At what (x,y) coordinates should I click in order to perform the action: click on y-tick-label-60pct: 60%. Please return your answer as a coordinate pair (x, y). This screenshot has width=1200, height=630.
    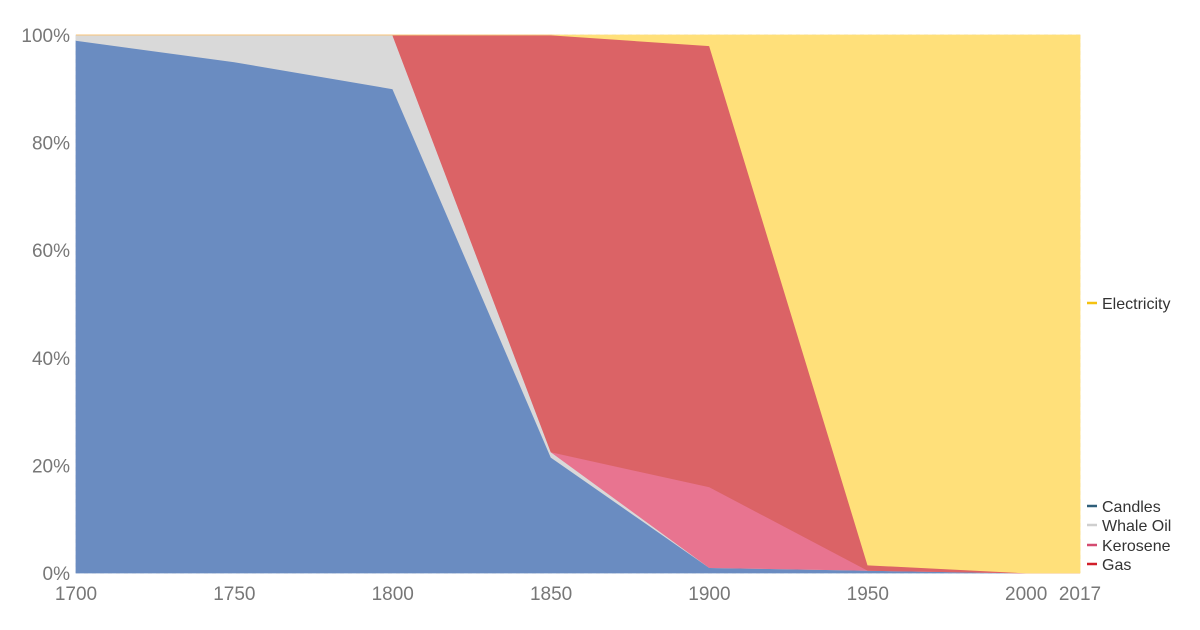
    Looking at the image, I should click on (51, 251).